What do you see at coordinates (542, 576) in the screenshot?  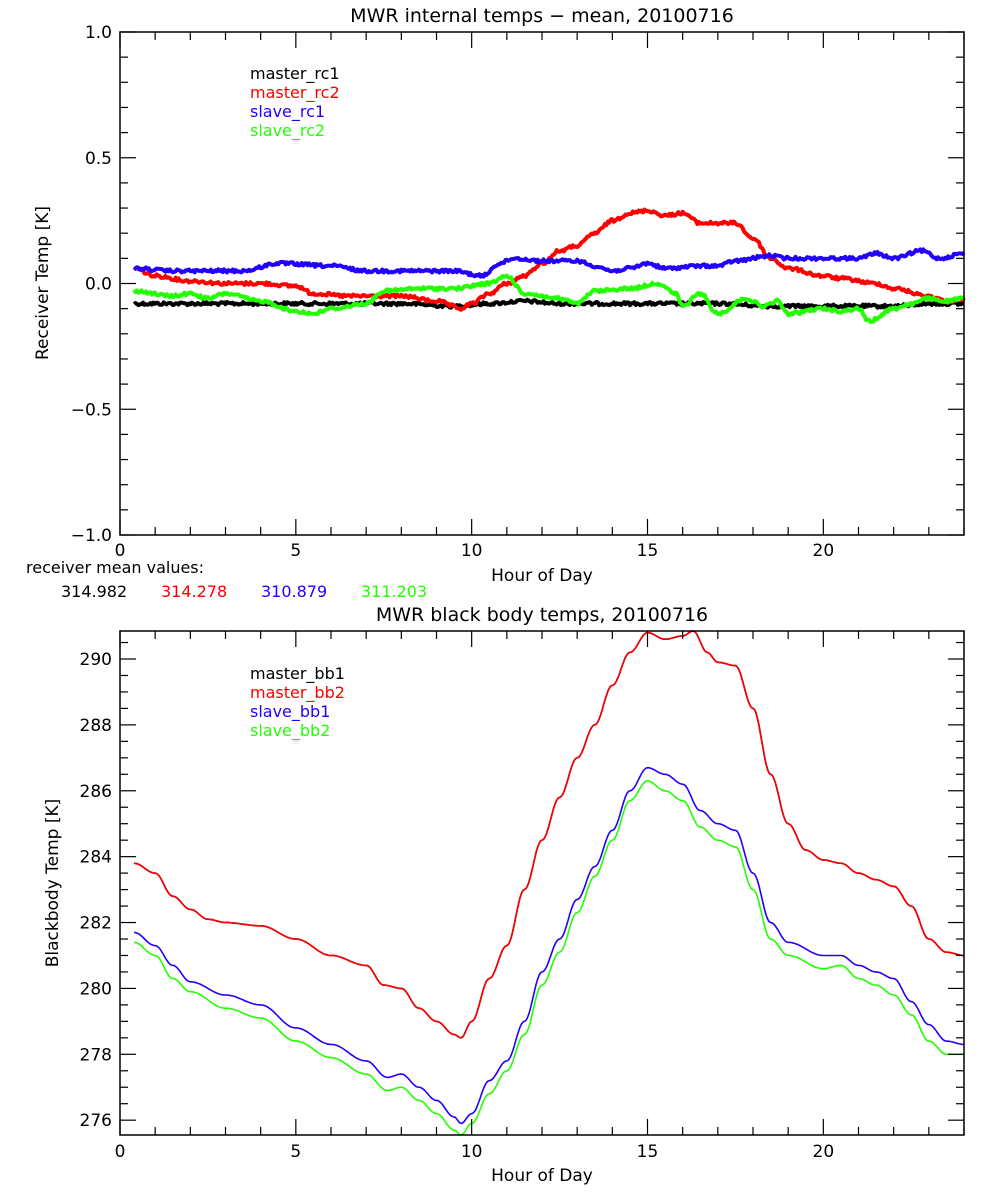 I see `receiver-x-axis-label: Hour of Day` at bounding box center [542, 576].